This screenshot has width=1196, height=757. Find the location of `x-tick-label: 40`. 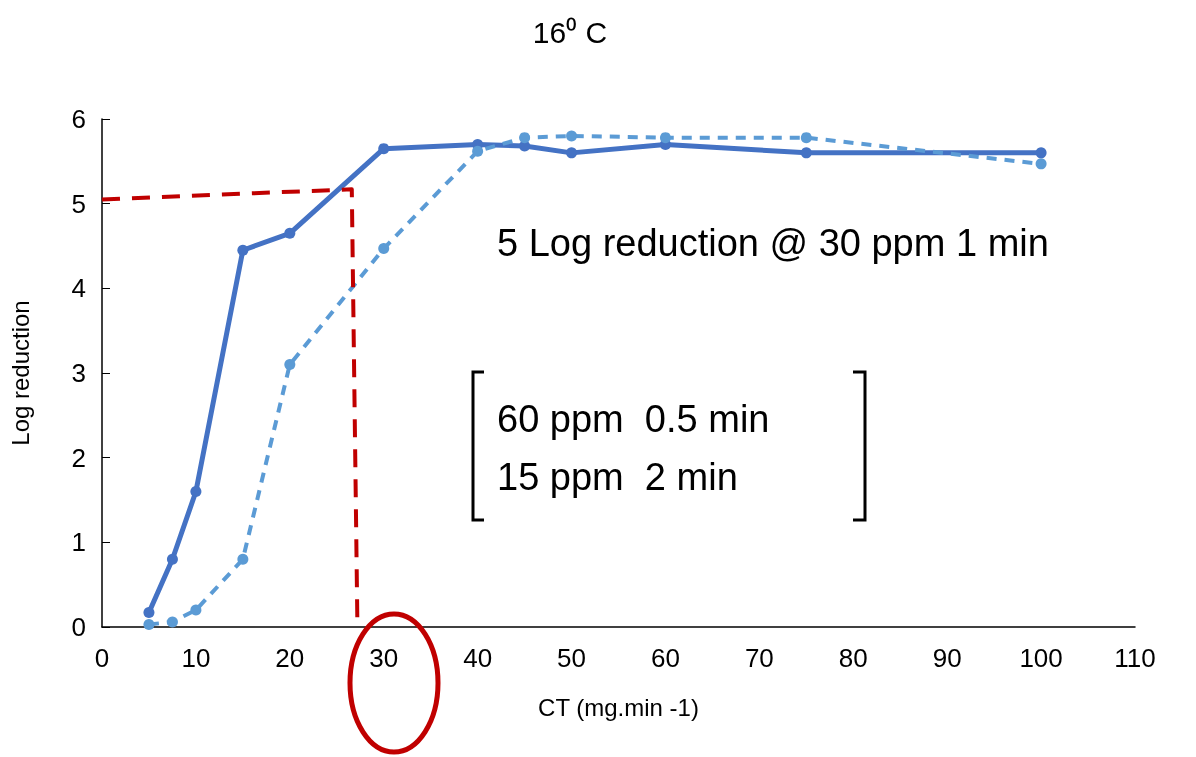

x-tick-label: 40 is located at coordinates (478, 658).